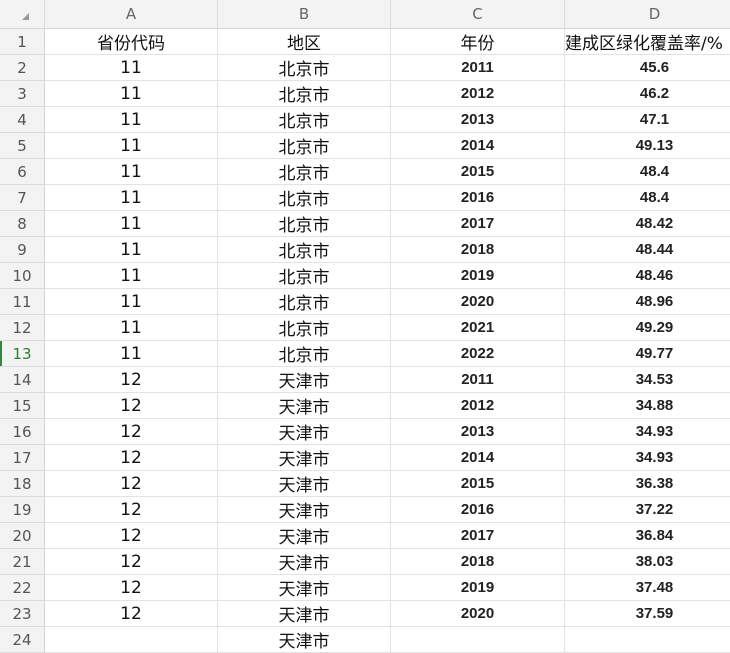  I want to click on cell-value: 48.46, so click(647, 276).